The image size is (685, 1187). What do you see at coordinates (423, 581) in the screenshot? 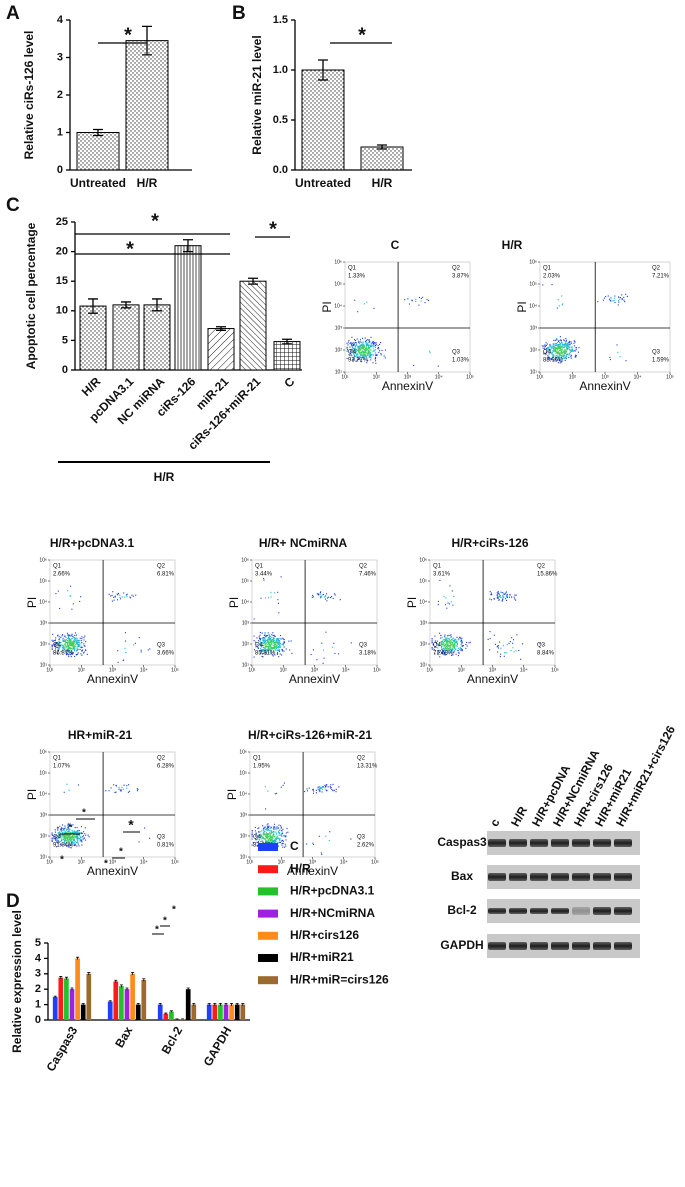
I see `y-tick-label: 10⁵` at bounding box center [423, 581].